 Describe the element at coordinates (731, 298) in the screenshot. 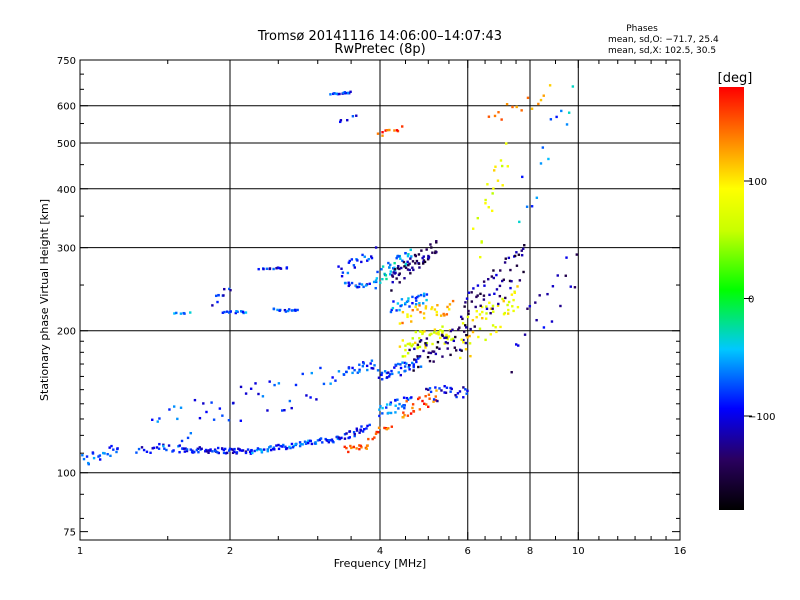

I see `colorbar` at that location.